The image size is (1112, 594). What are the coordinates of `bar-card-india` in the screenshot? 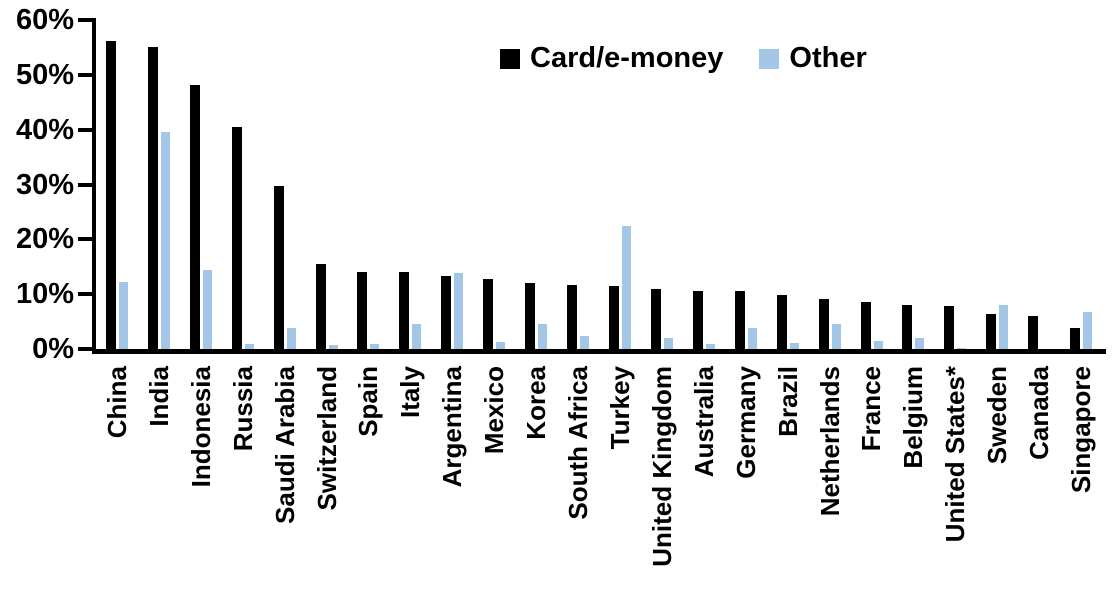 It's located at (152, 198).